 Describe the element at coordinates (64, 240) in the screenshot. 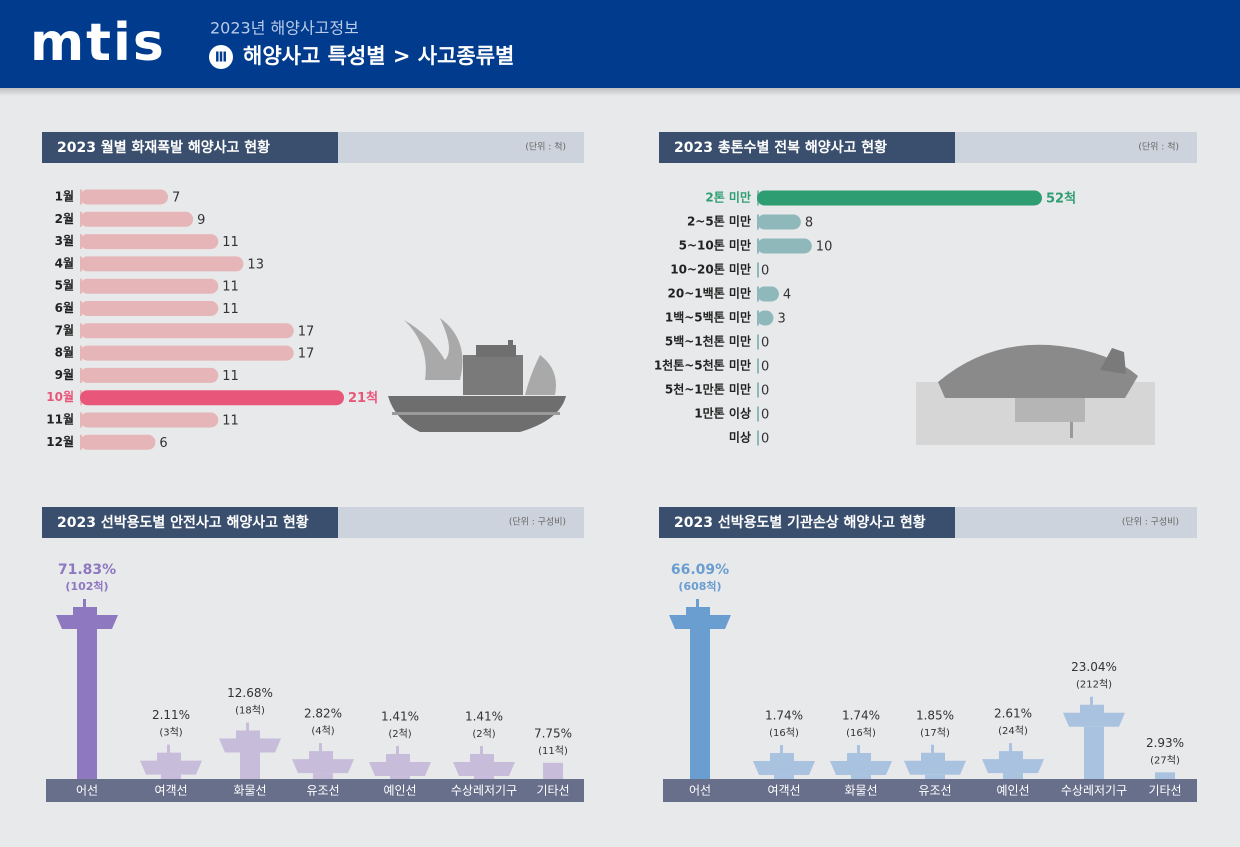

I see `category-label: 3월` at that location.